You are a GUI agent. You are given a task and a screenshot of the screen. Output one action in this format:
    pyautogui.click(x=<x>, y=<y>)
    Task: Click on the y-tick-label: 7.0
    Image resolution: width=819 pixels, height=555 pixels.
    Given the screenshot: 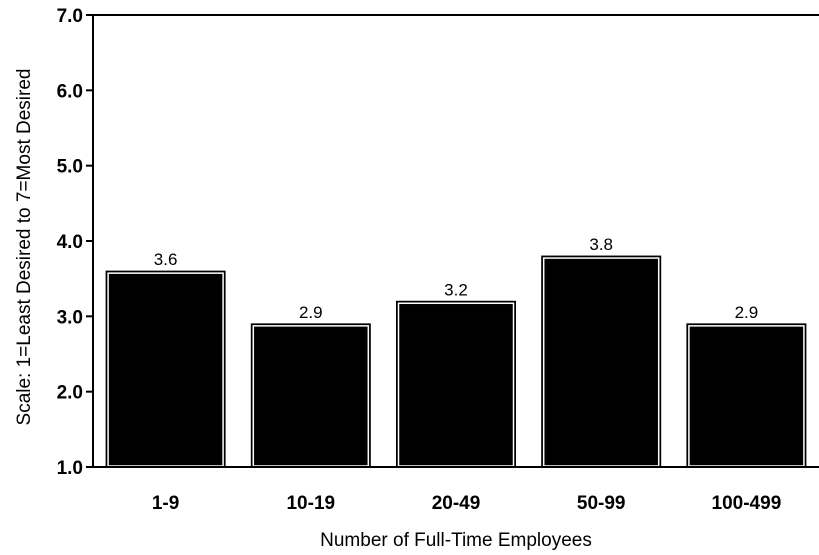 What is the action you would take?
    pyautogui.click(x=70, y=16)
    